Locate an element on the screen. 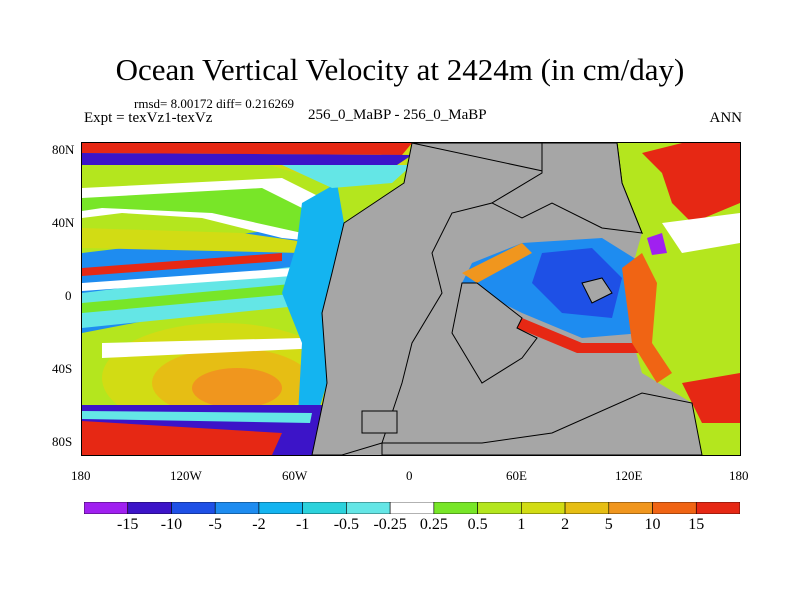  x-tick-180w: 180 is located at coordinates (81, 475).